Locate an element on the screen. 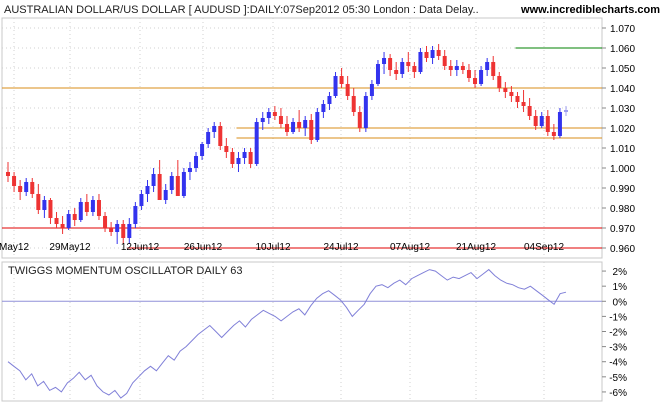  price-x-tick-label: 07Aug12 is located at coordinates (410, 247).